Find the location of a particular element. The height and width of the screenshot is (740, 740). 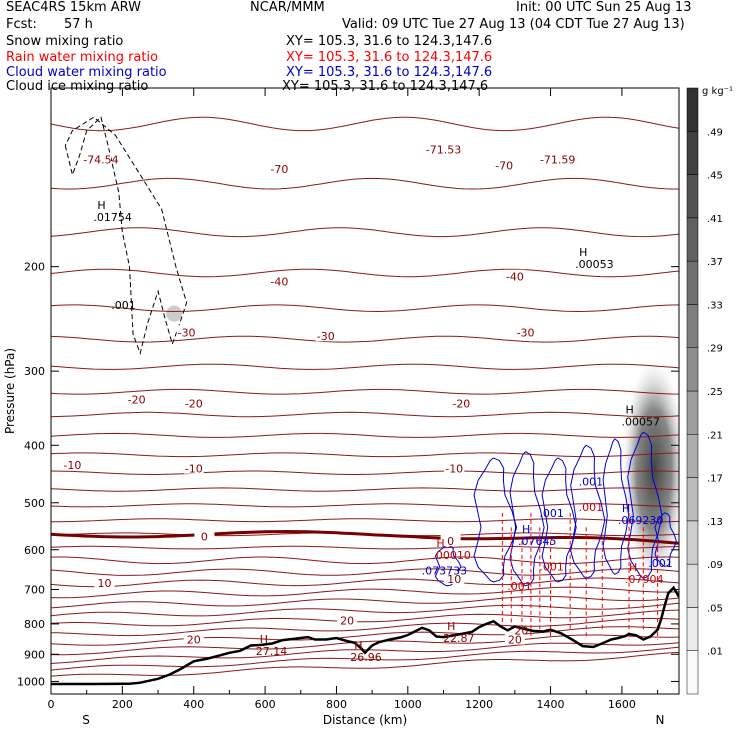

y-tick-label: 200 is located at coordinates (34, 267).